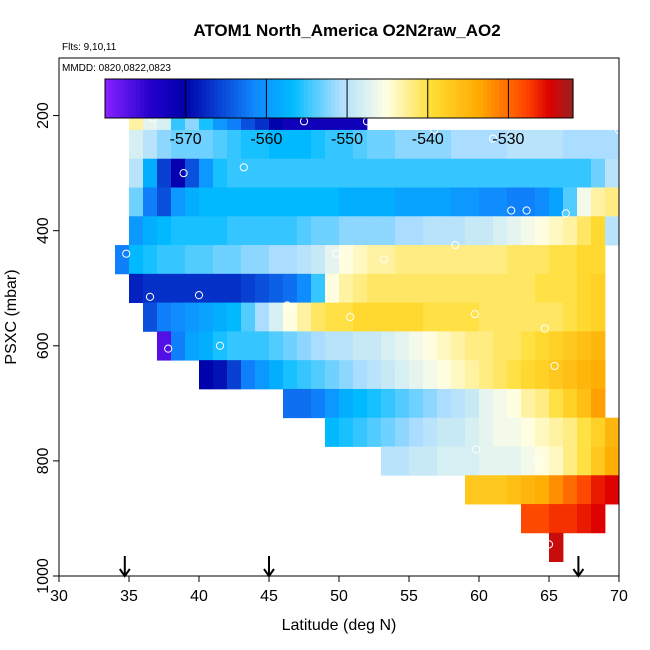 The width and height of the screenshot is (650, 650). Describe the element at coordinates (11, 316) in the screenshot. I see `y-axis-label: PSXC (mbar)` at that location.